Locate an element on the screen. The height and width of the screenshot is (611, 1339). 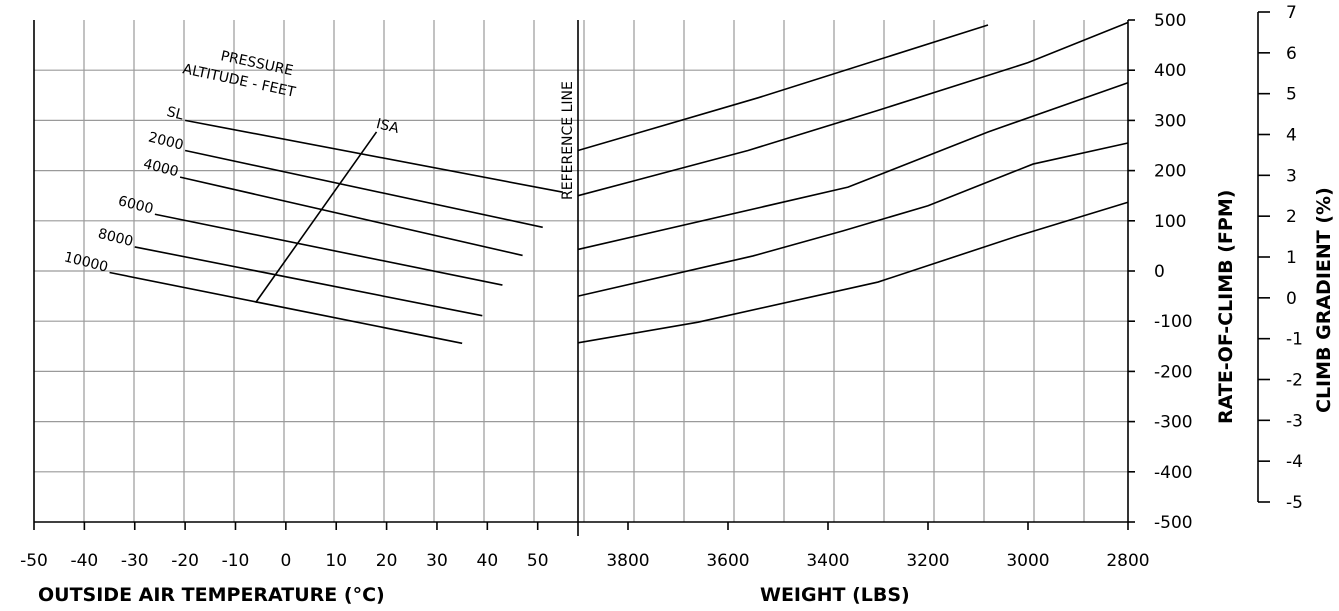
x-tick-label-weight: 2800 is located at coordinates (1127, 561).